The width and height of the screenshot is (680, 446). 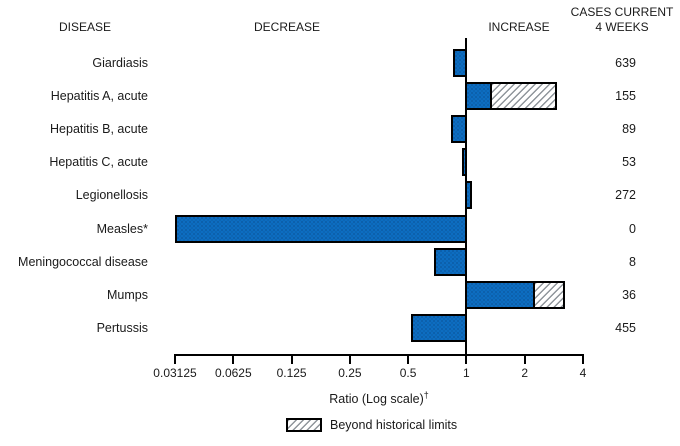 I want to click on x-axis-label-text: Ratio (Log scale), so click(x=376, y=399).